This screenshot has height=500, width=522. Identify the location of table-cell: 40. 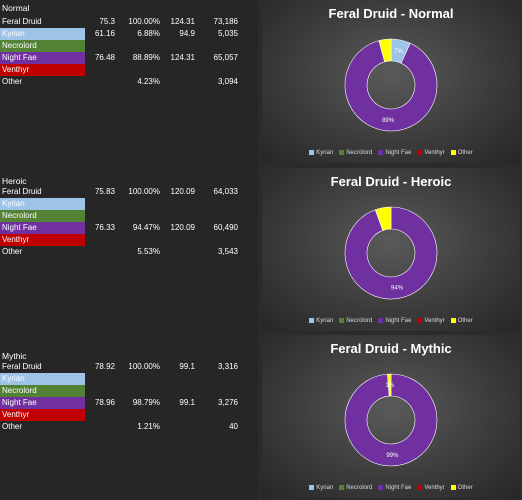
(233, 426).